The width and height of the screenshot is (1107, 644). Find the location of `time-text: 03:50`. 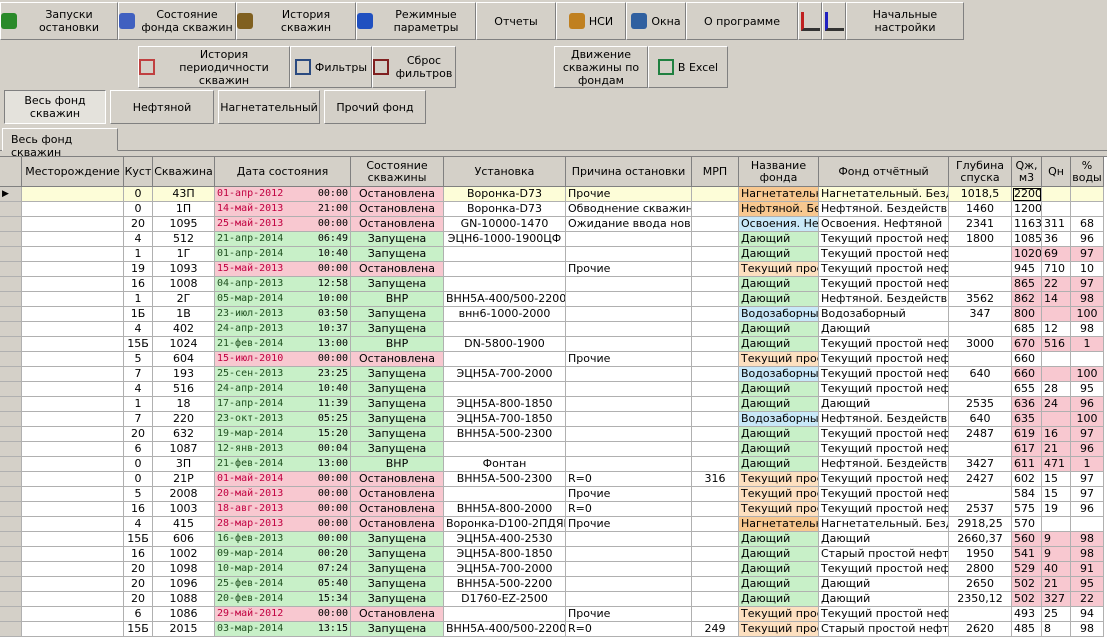

time-text: 03:50 is located at coordinates (332, 313).